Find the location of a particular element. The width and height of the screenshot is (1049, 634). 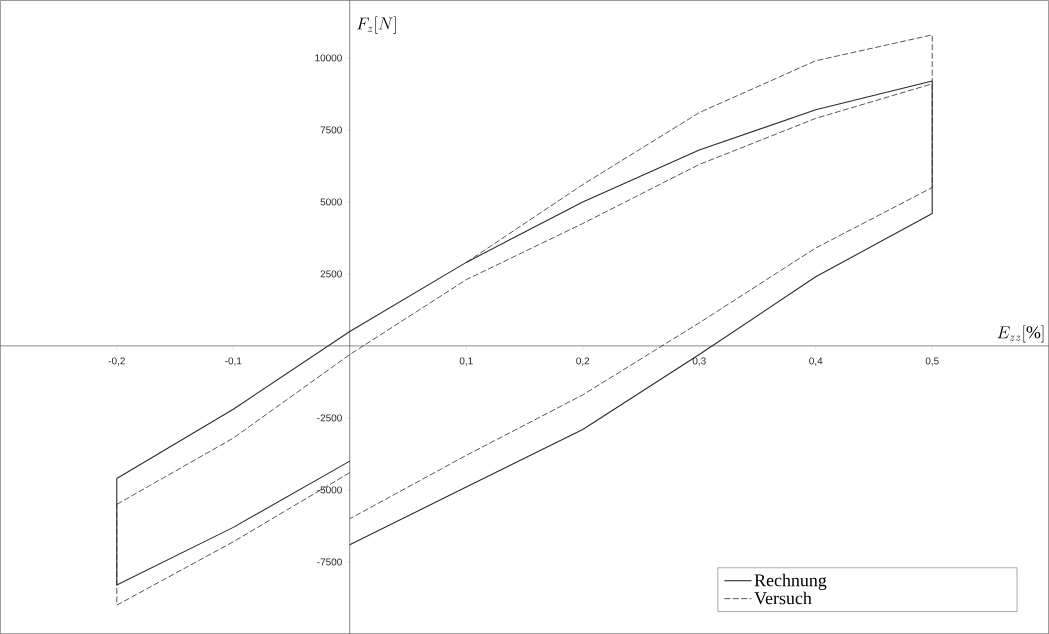

x-tick-label: 0,5 is located at coordinates (932, 361).